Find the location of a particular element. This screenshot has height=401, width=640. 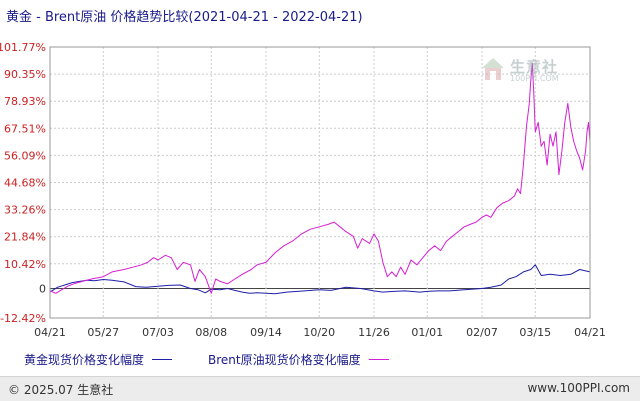

y-tick-label: 10.42% is located at coordinates (25, 264).